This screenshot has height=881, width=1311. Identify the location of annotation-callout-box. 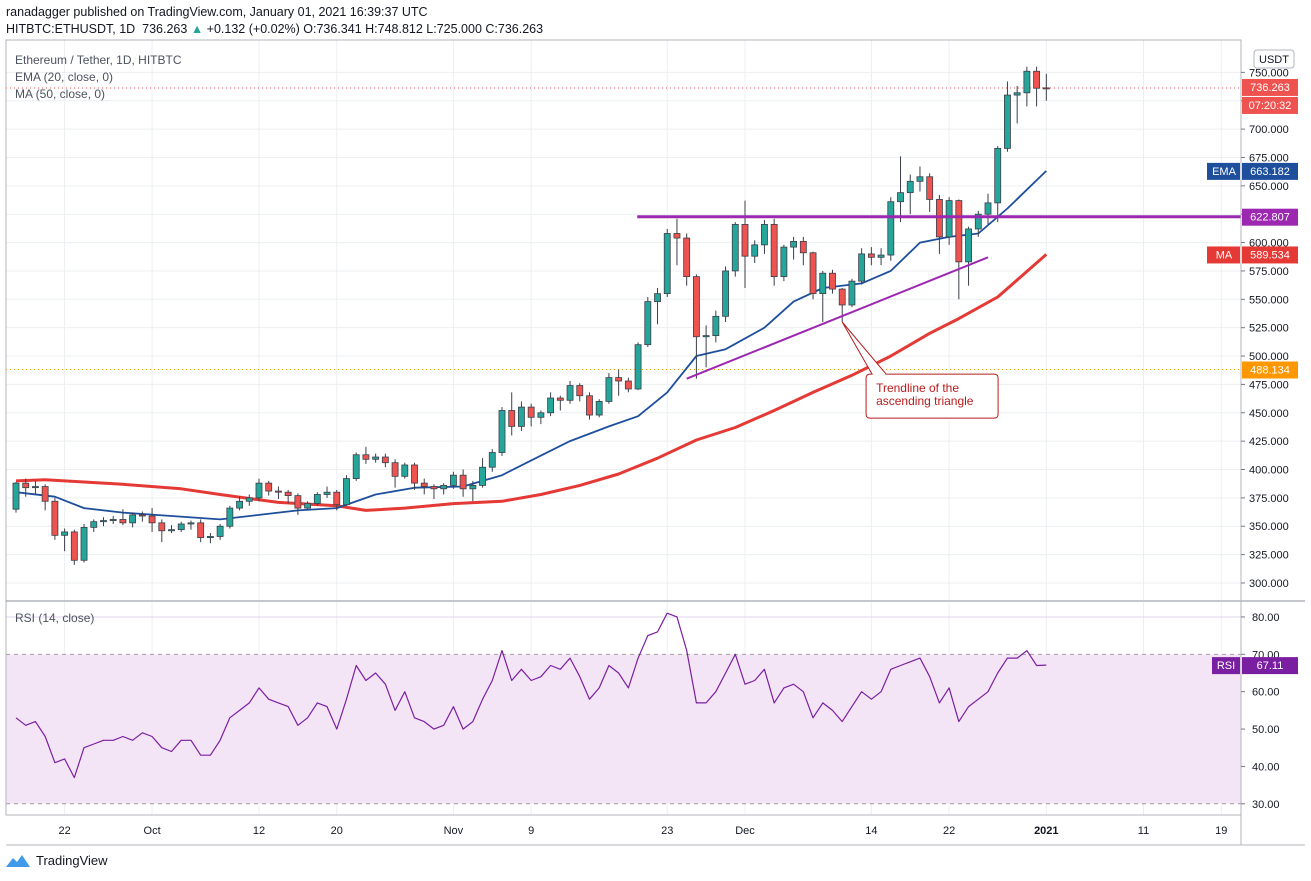
(932, 396).